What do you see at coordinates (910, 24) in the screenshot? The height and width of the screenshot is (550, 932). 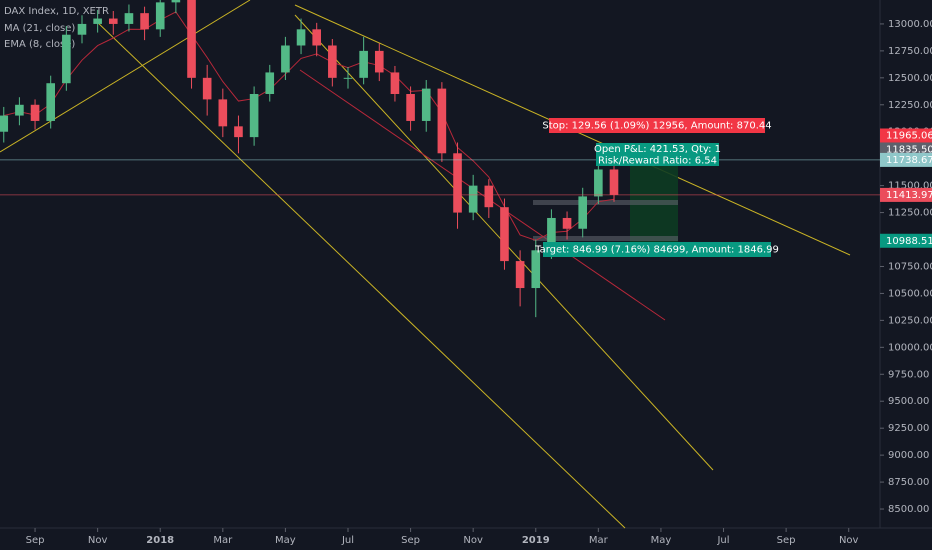 I see `y-tick-label: 13000.00` at bounding box center [910, 24].